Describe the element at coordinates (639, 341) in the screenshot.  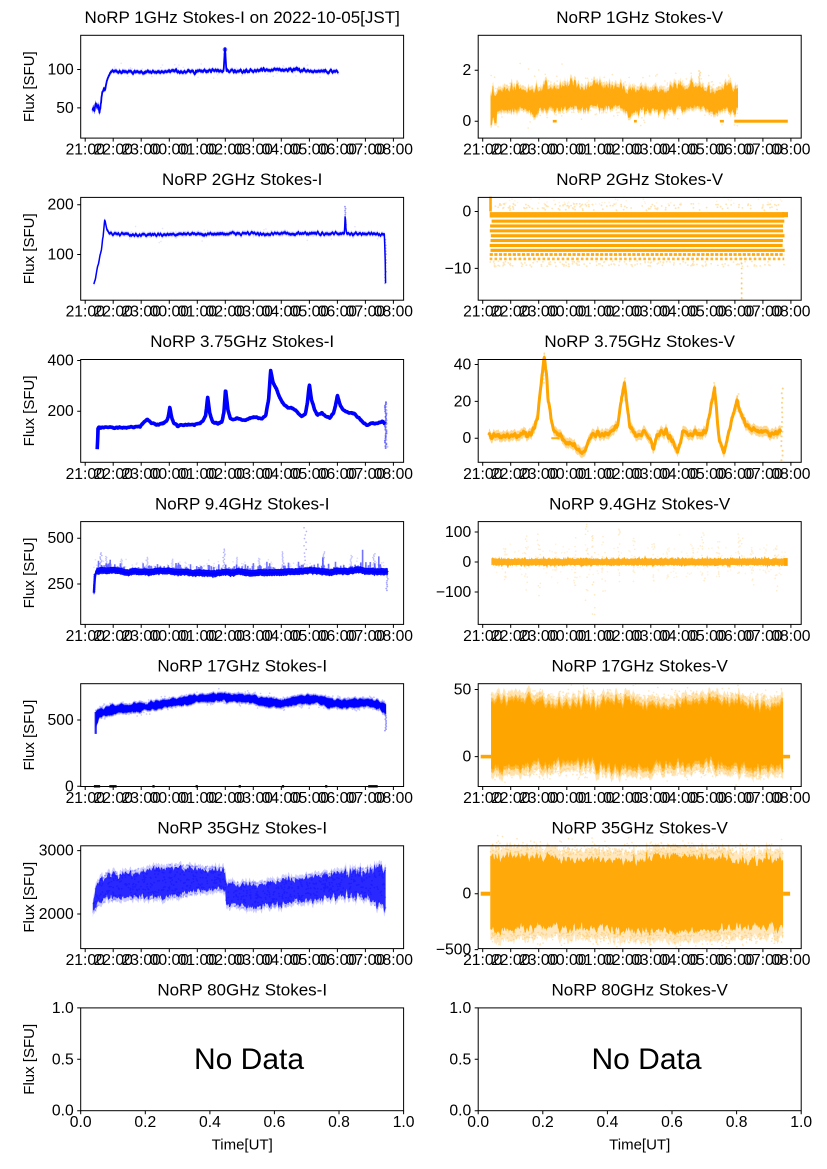
I see `svg-text: NoRP 3.75GHz Stokes-V` at that location.